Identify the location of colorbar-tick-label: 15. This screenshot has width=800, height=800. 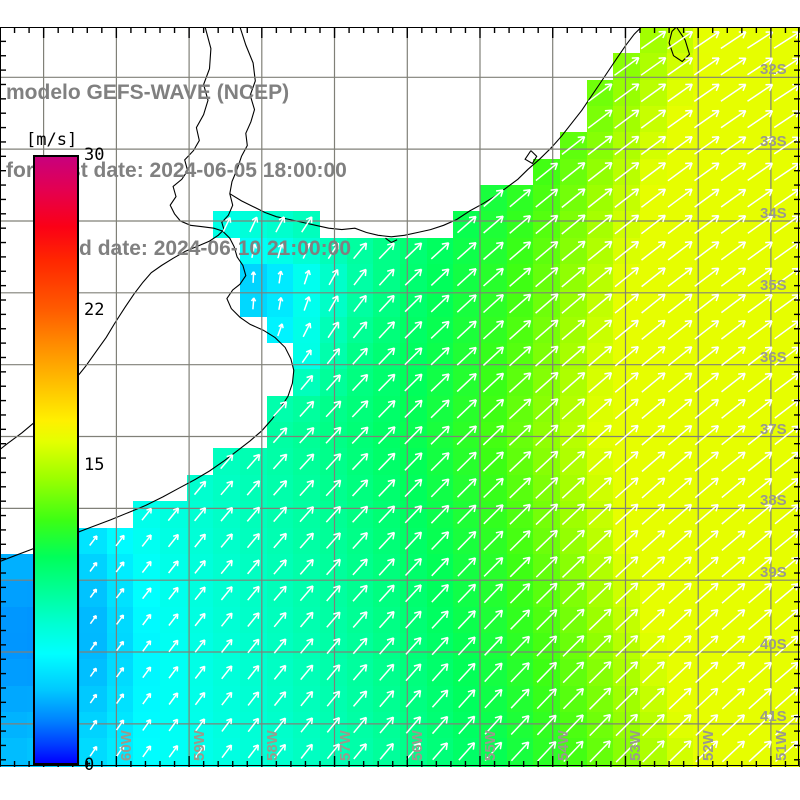
(94, 464).